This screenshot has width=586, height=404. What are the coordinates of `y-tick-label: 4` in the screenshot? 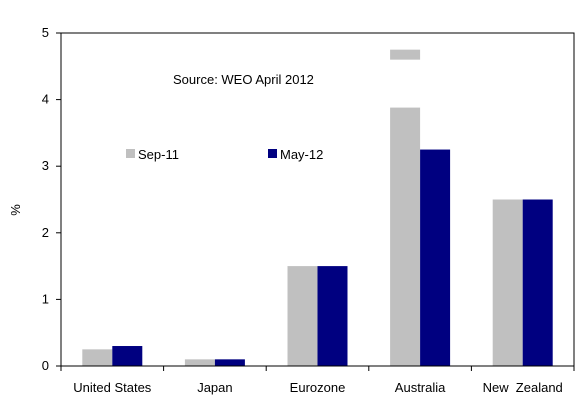 It's located at (45, 99).